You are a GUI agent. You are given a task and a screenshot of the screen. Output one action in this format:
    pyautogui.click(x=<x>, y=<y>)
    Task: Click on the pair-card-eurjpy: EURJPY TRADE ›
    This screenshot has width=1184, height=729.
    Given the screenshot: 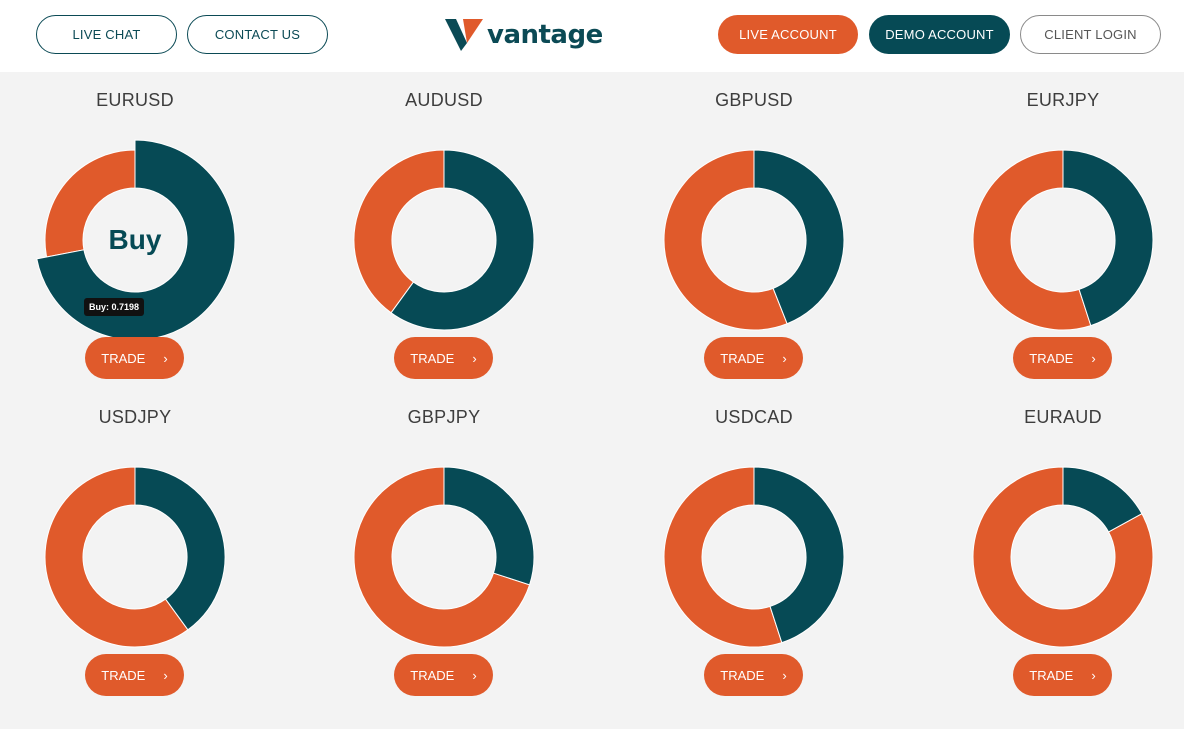 What is the action you would take?
    pyautogui.click(x=1061, y=240)
    